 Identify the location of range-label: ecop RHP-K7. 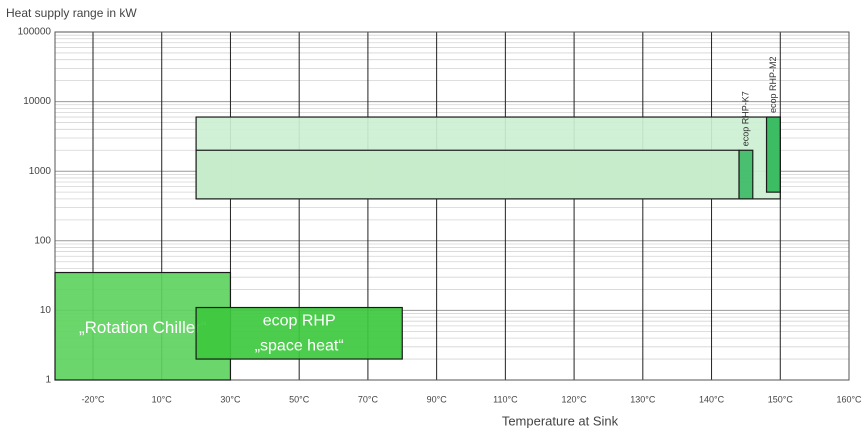
(745, 118).